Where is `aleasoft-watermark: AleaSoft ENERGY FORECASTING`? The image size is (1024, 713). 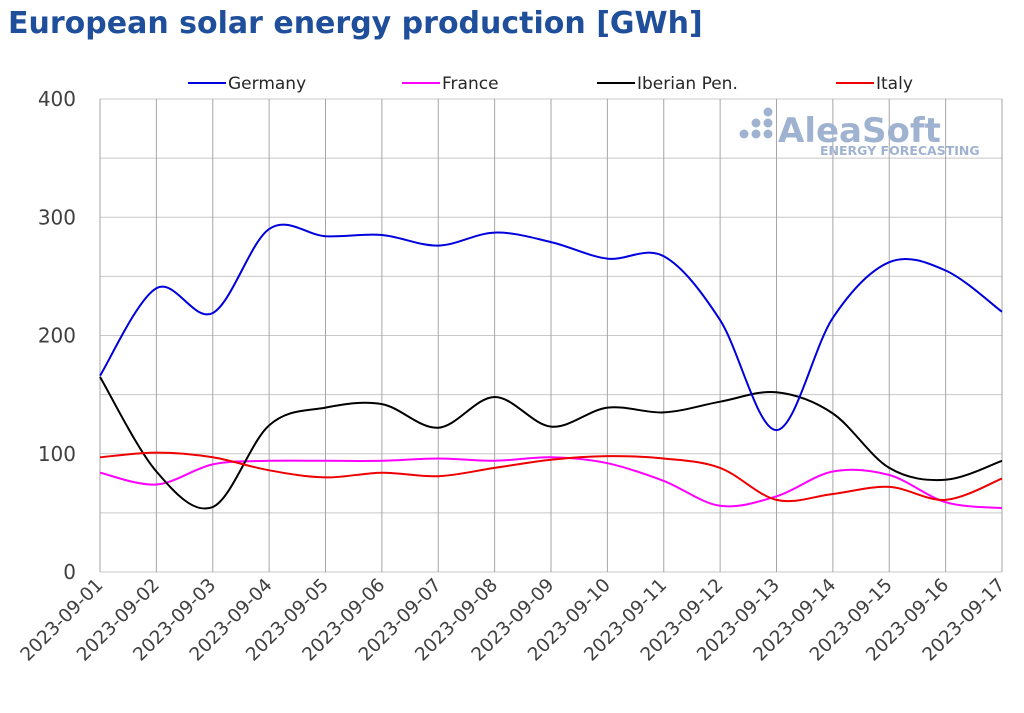 aleasoft-watermark: AleaSoft ENERGY FORECASTING is located at coordinates (859, 132).